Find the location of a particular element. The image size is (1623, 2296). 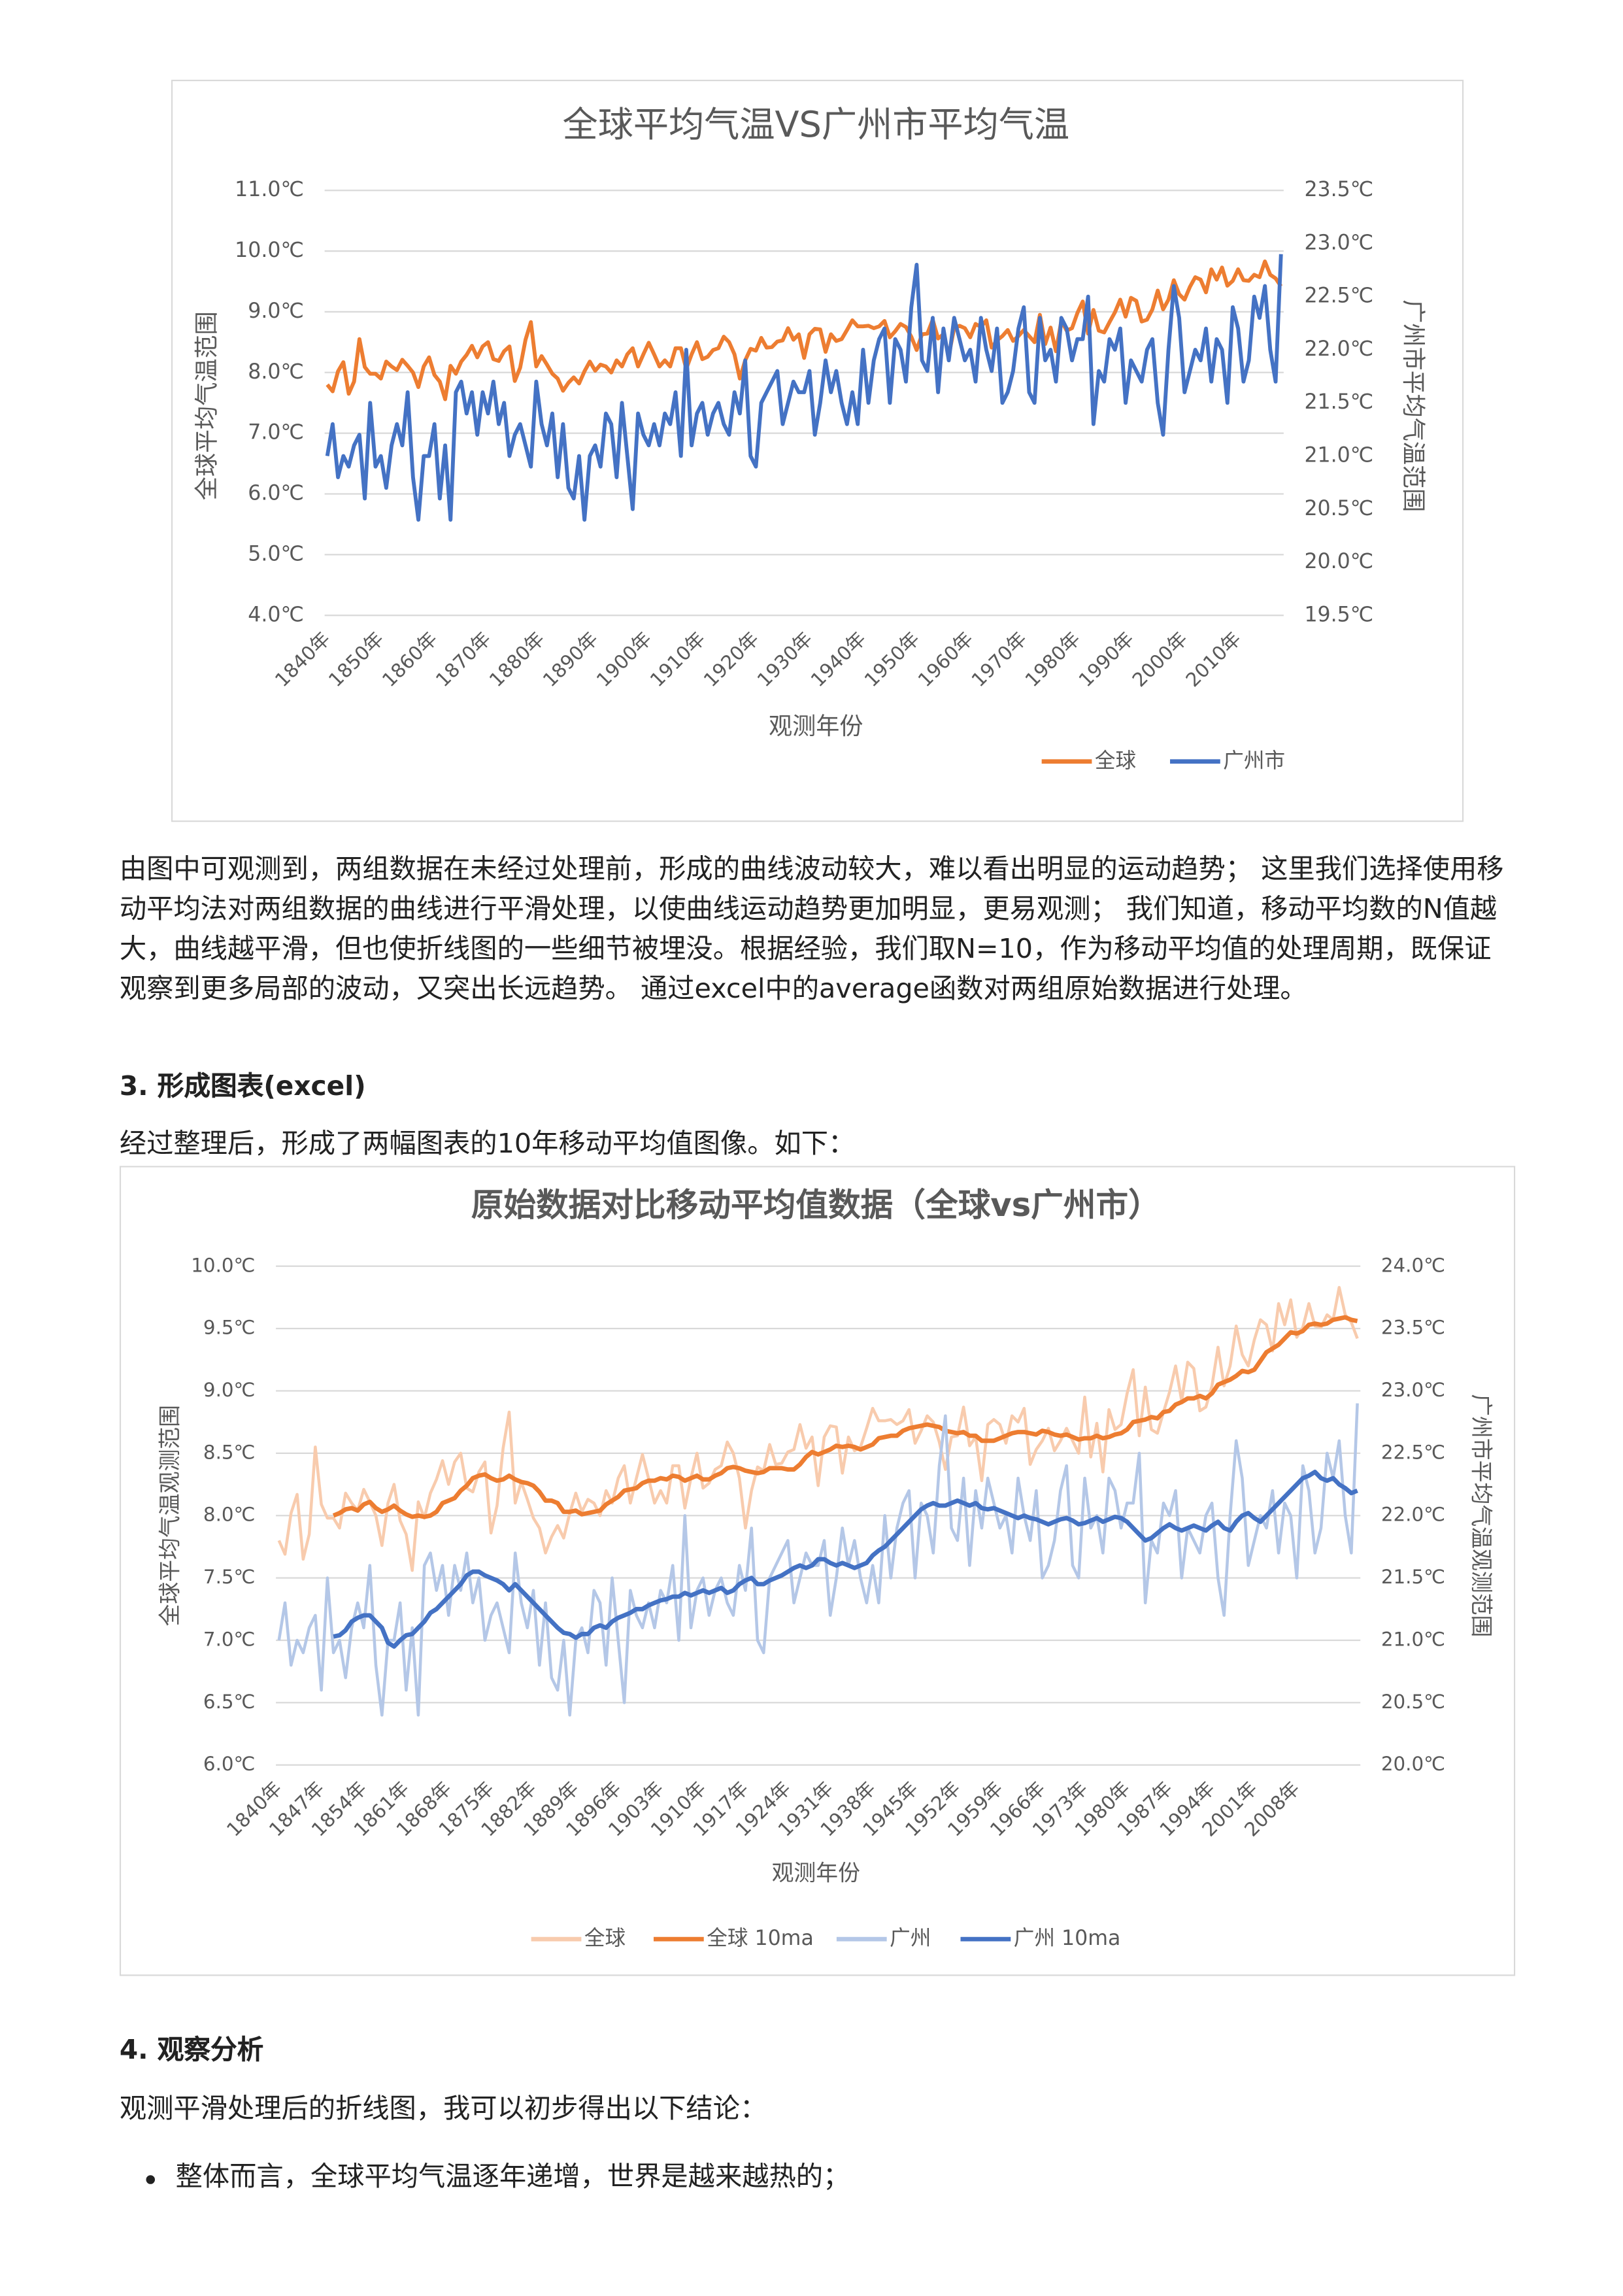

y-tick-label: 11.0℃ is located at coordinates (269, 189).